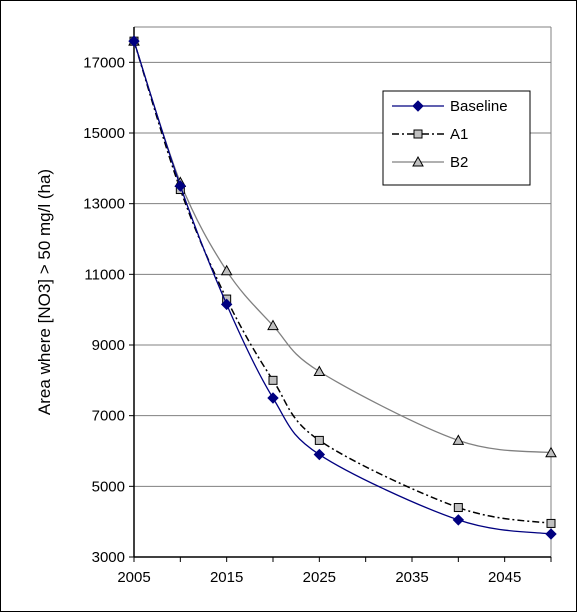 The height and width of the screenshot is (612, 577). Describe the element at coordinates (104, 274) in the screenshot. I see `y-tick-label-11000: 11000` at that location.